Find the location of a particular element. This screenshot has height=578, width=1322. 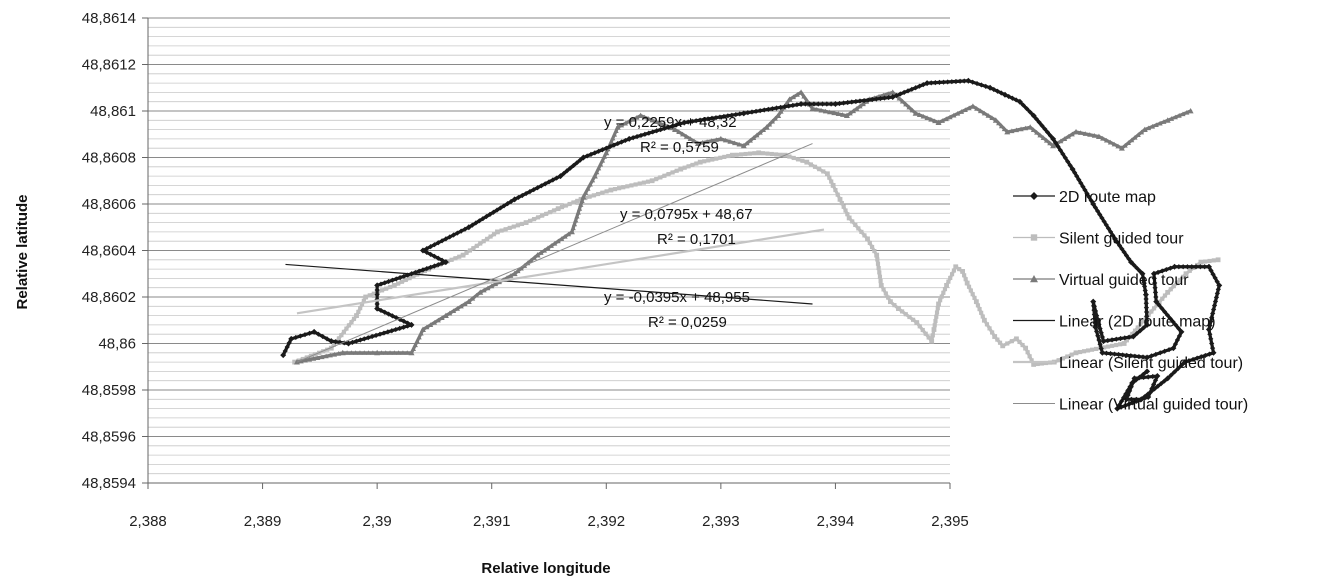

legend-item: Linear (Silent guided tour) is located at coordinates (1128, 363).